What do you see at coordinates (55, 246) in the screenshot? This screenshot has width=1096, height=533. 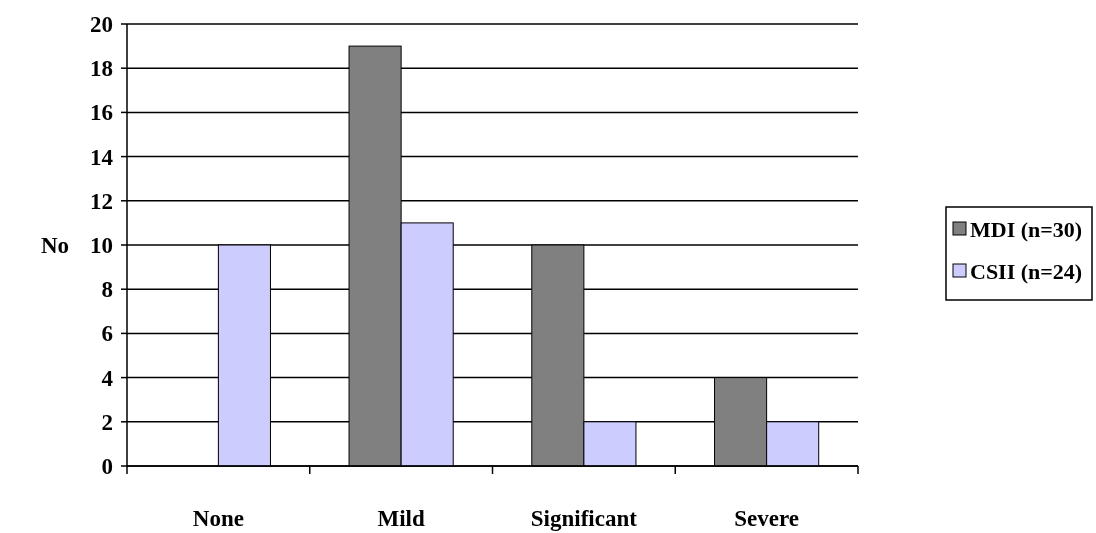 I see `y-axis-title: No` at bounding box center [55, 246].